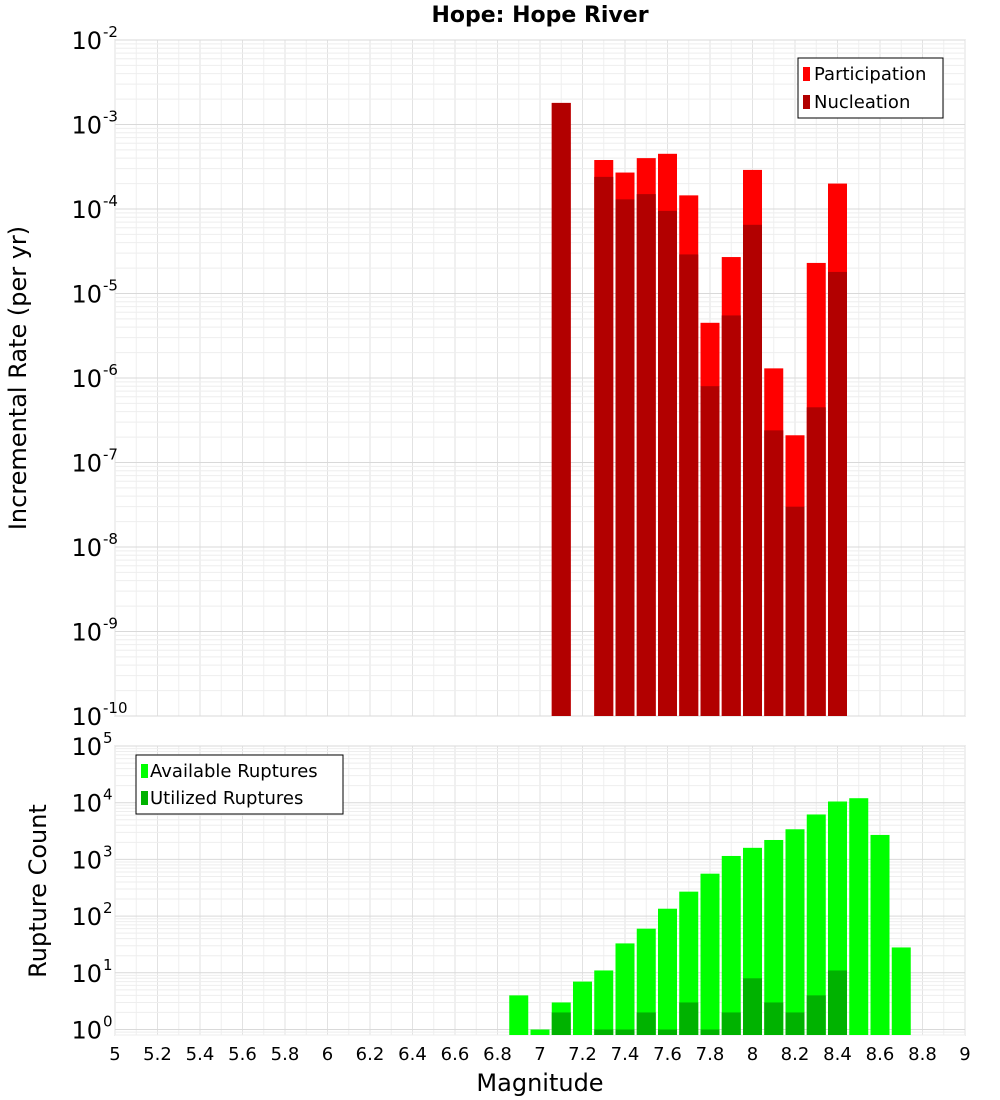 This screenshot has height=1100, width=1000. Describe the element at coordinates (285, 1054) in the screenshot. I see `x-tick-label: 5.8` at that location.